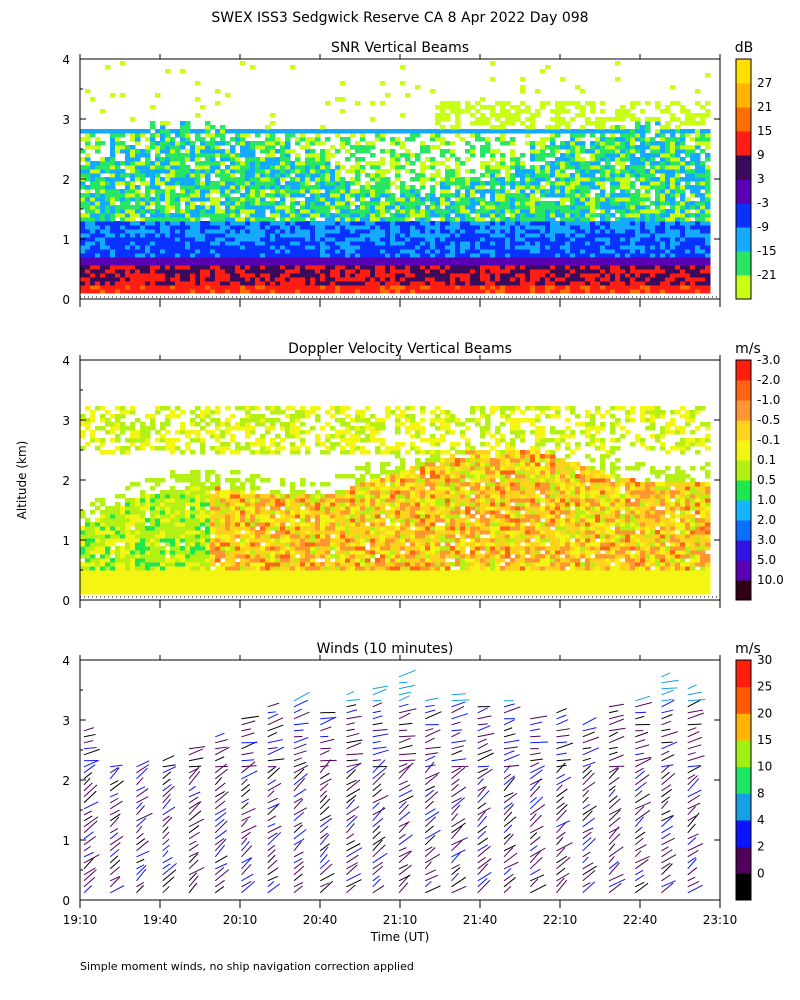 Image resolution: width=800 pixels, height=1000 pixels. What do you see at coordinates (88, 552) in the screenshot?
I see `doppler-cell` at bounding box center [88, 552].